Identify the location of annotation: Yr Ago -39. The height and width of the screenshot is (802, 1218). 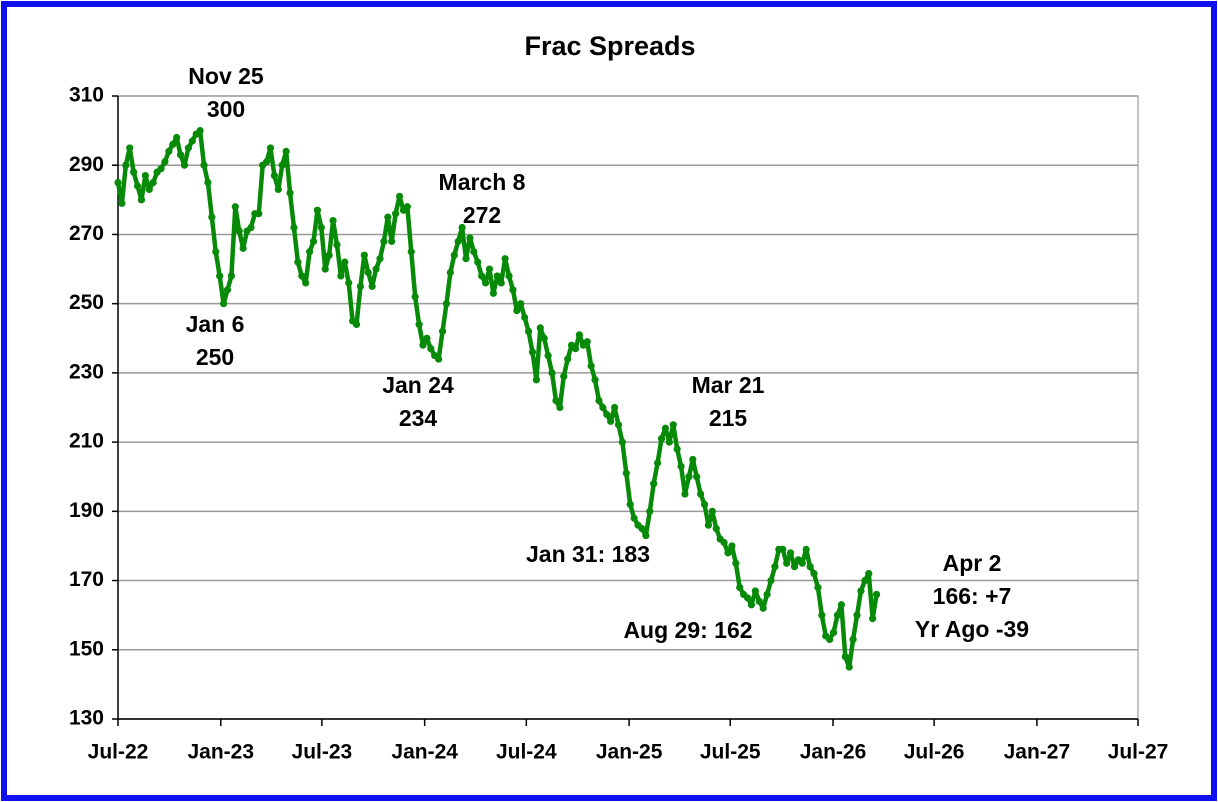
(972, 629).